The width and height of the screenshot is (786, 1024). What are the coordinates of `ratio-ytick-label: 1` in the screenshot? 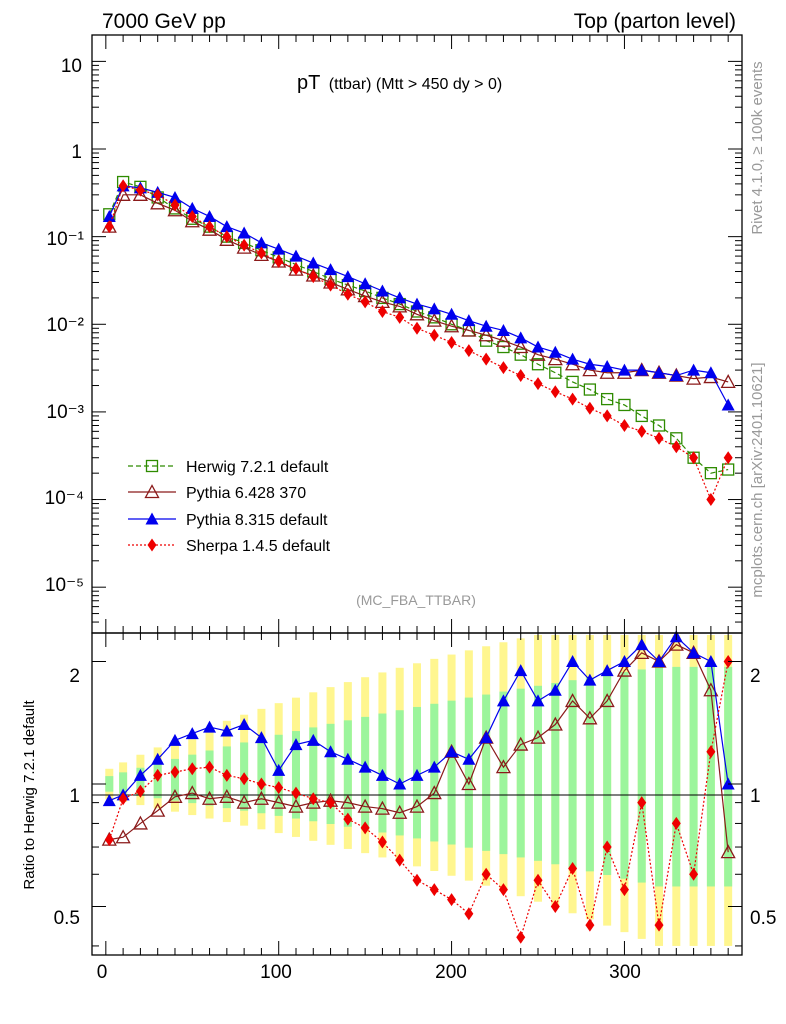 It's located at (74, 796).